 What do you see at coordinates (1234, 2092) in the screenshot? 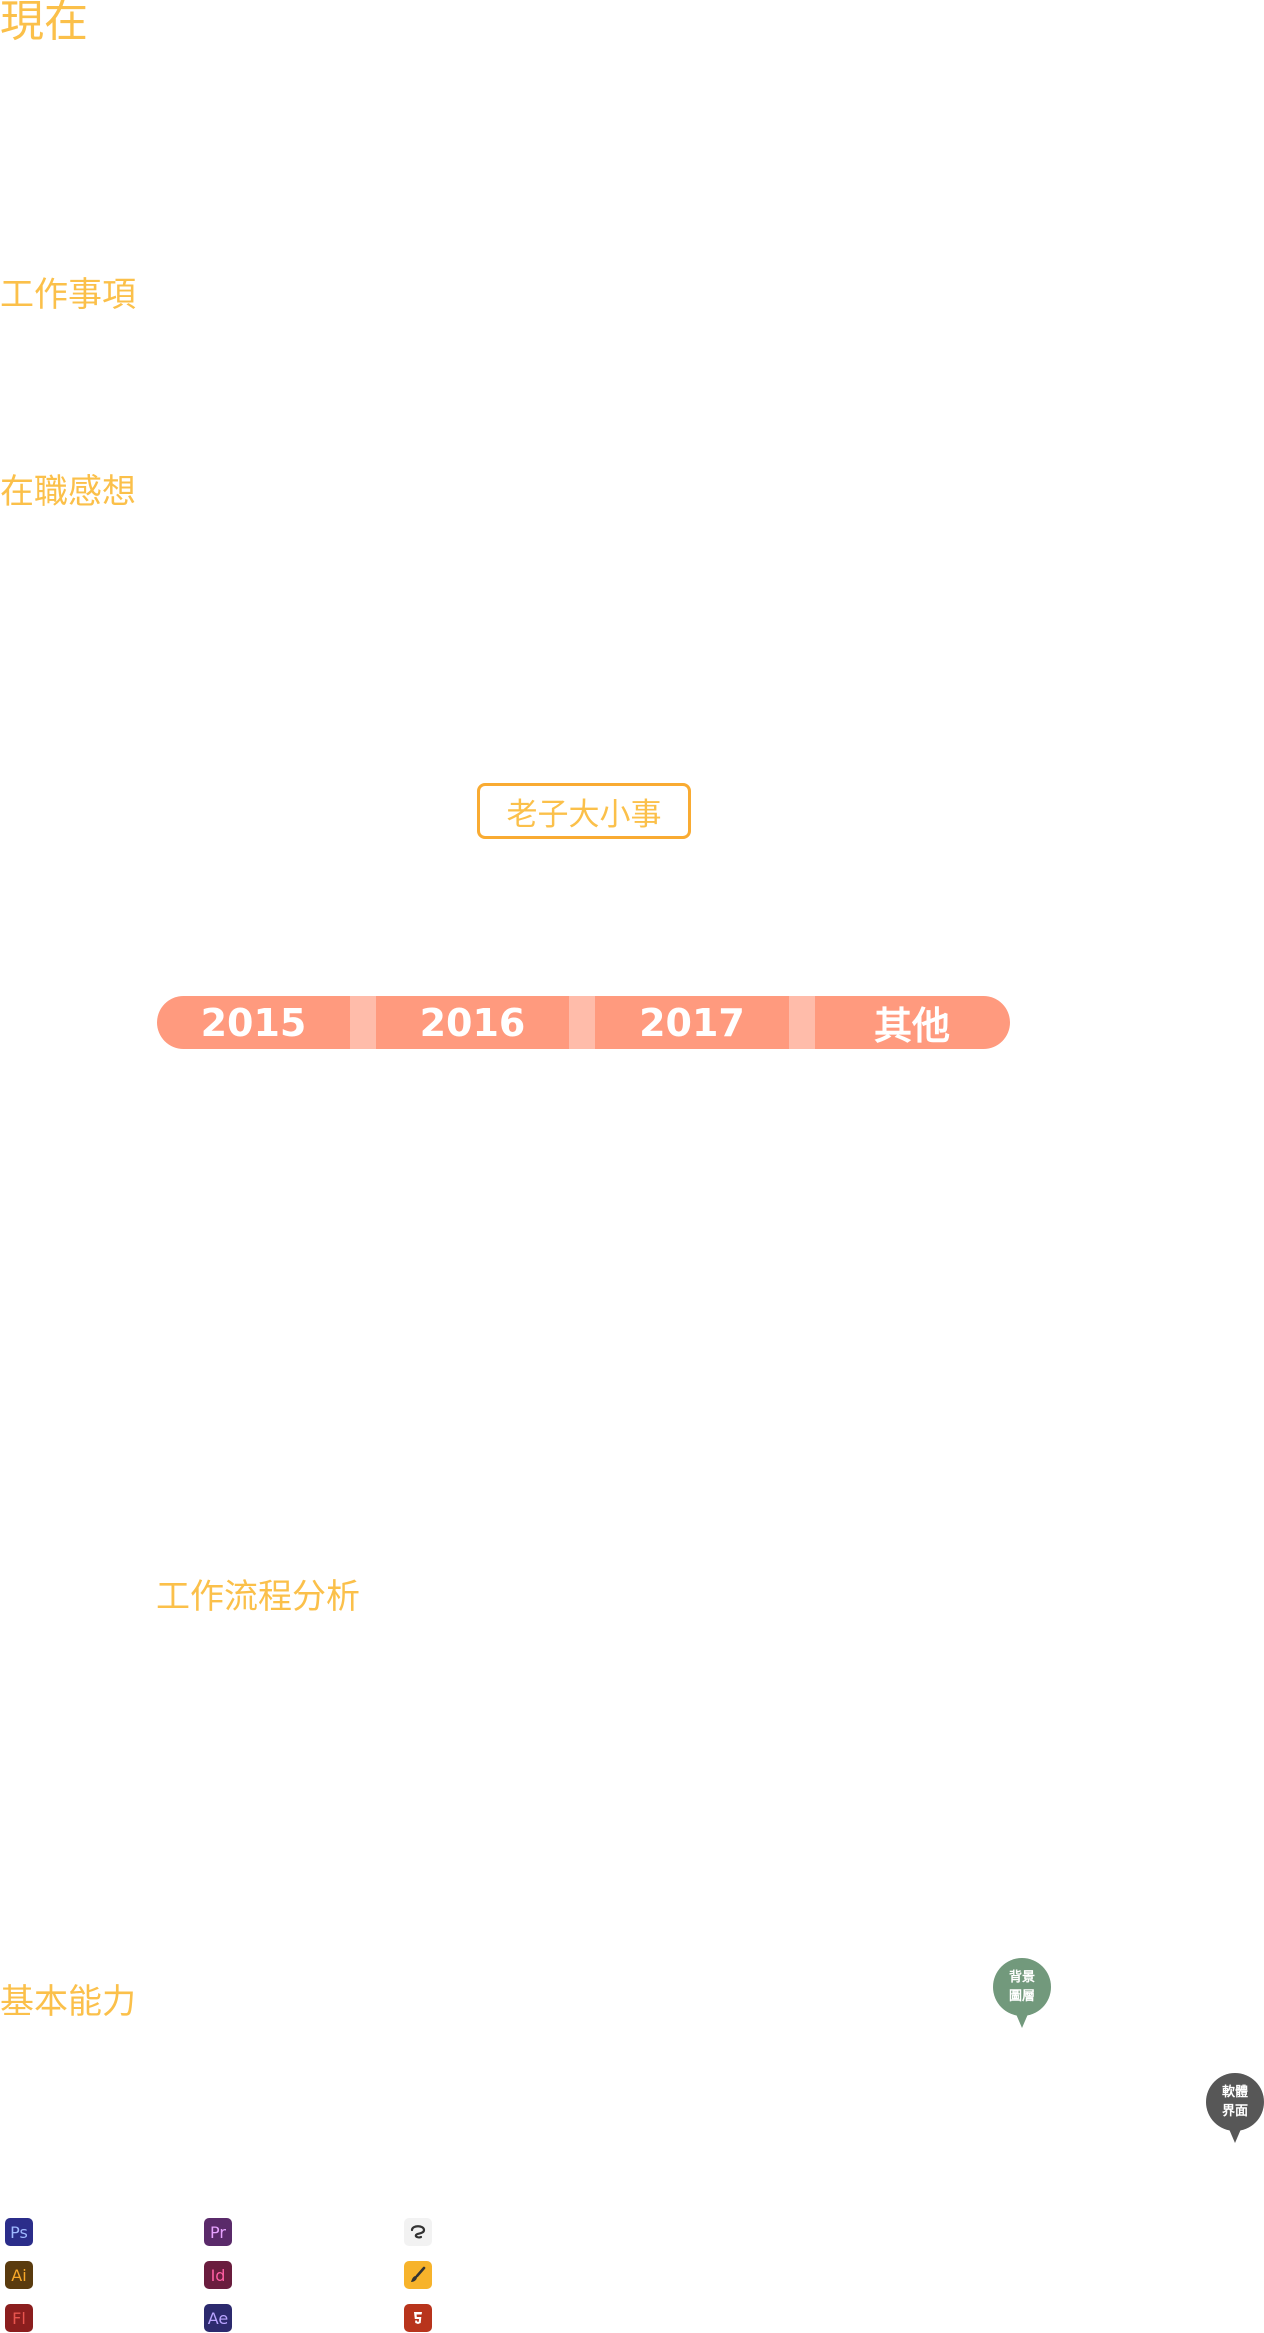
I see `pin-label-line1: 軟體` at bounding box center [1234, 2092].